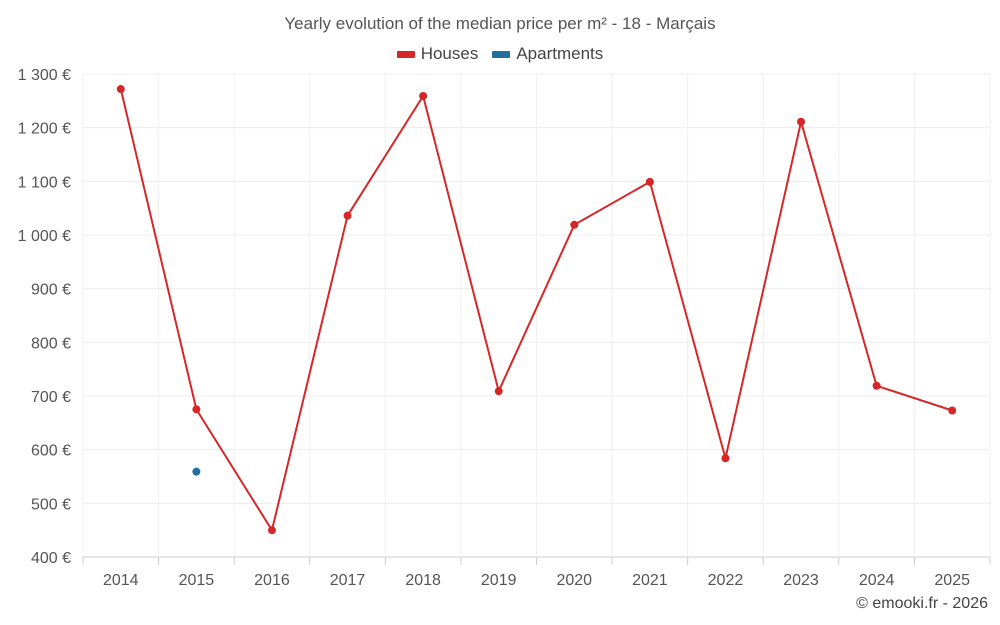 This screenshot has height=625, width=1000. Describe the element at coordinates (197, 580) in the screenshot. I see `x-tick-label: 2015` at that location.